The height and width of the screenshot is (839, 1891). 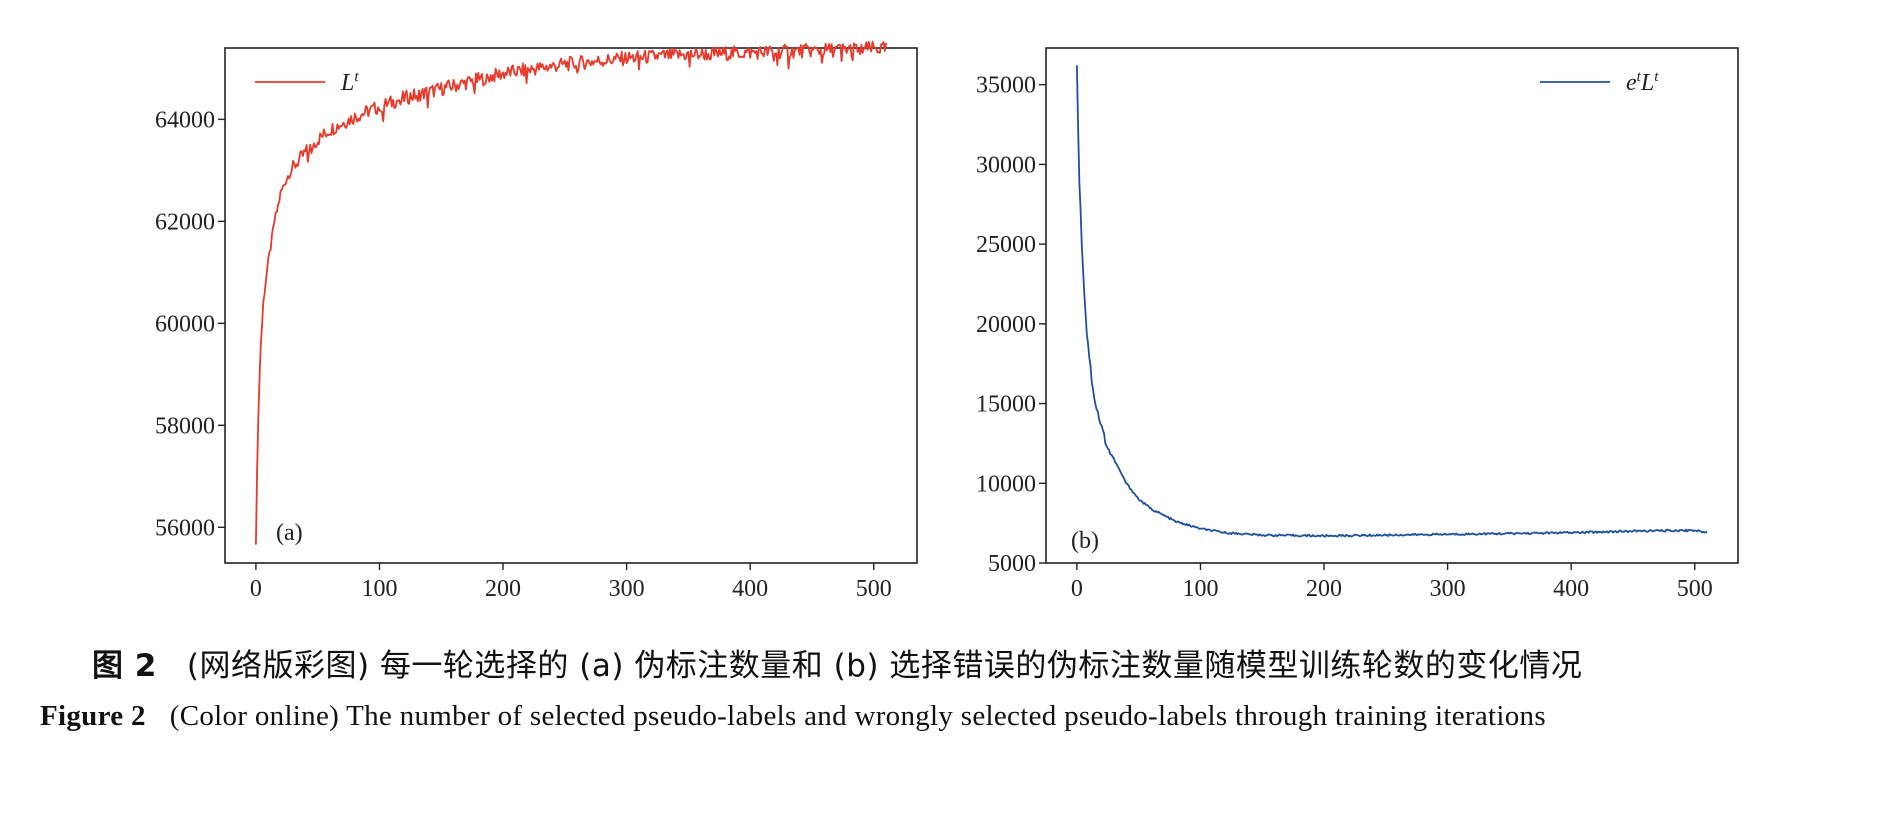 I want to click on y-tick-label: 62000, so click(x=185, y=222).